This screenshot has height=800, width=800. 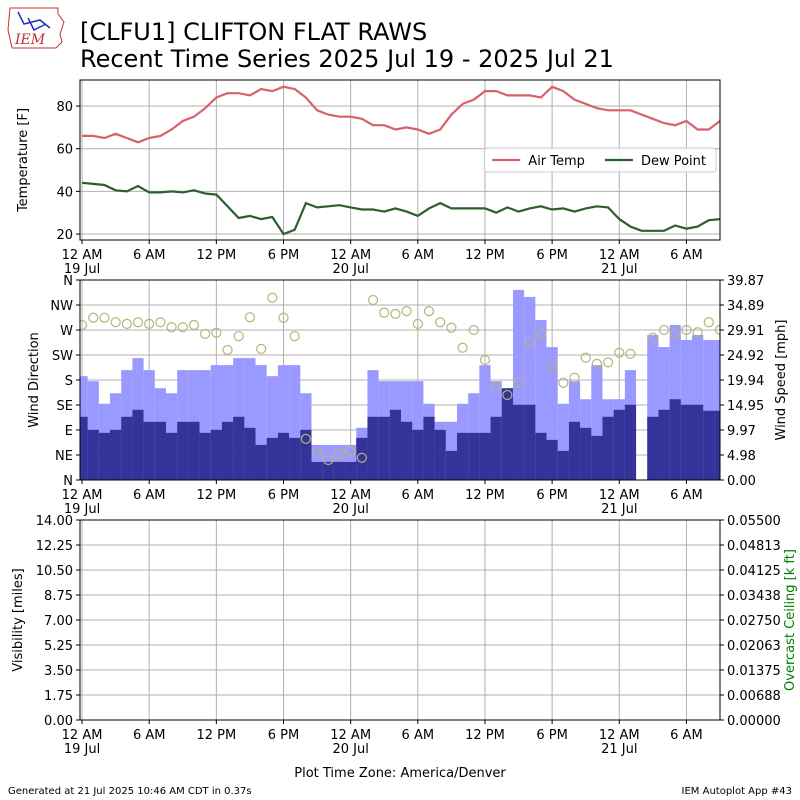 I want to click on y-tick-label: W, so click(x=66, y=331).